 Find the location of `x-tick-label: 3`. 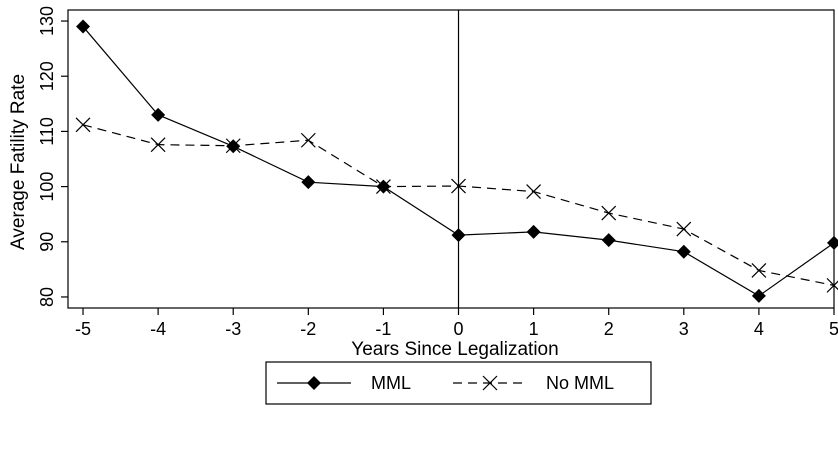

x-tick-label: 3 is located at coordinates (684, 329).